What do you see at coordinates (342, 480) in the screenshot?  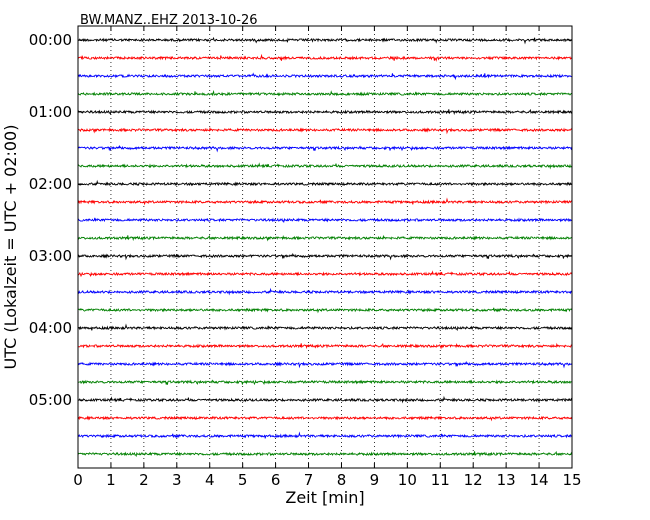 I see `x-tick-label: 8` at bounding box center [342, 480].